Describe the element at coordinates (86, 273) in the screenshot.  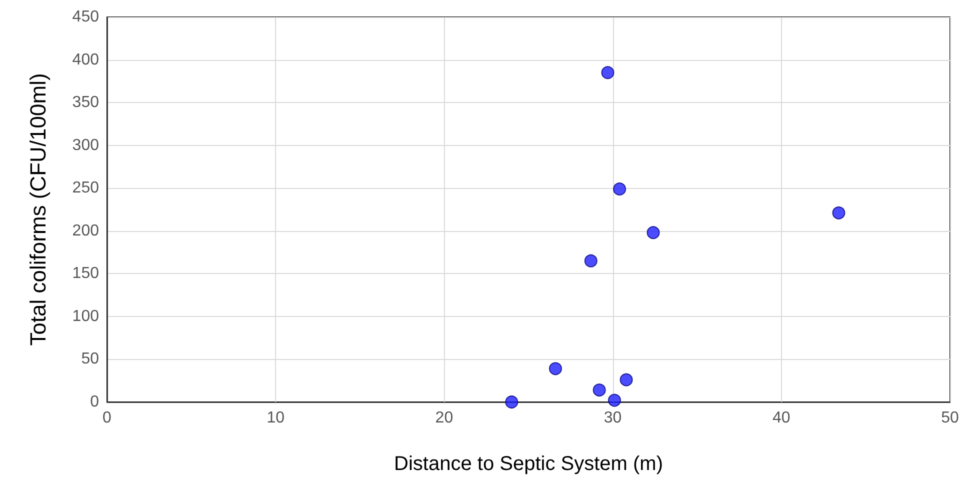
I see `y-tick-label: 150` at that location.